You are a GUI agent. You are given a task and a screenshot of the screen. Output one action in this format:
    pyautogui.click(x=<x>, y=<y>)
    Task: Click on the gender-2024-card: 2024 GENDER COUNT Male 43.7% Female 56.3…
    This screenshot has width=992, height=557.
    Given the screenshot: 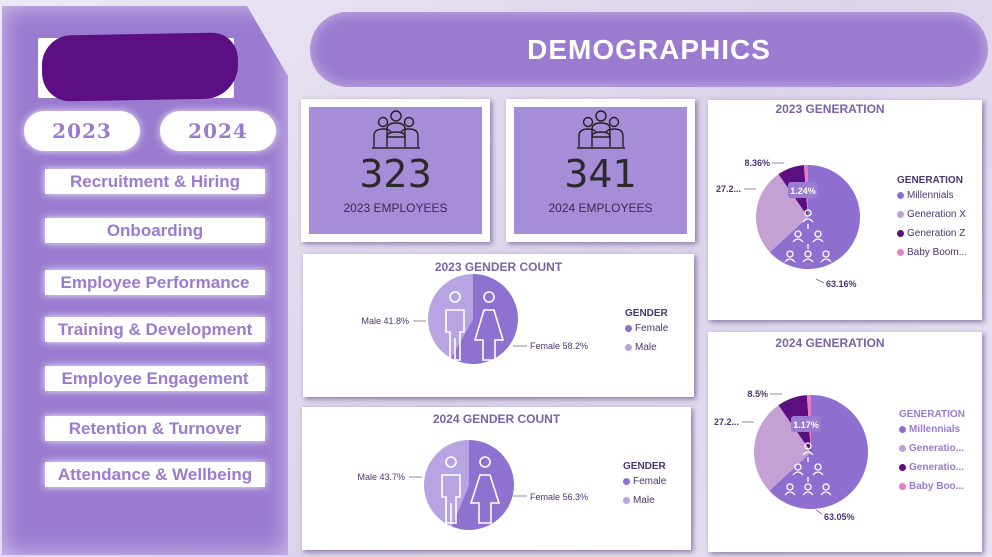 What is the action you would take?
    pyautogui.click(x=496, y=478)
    